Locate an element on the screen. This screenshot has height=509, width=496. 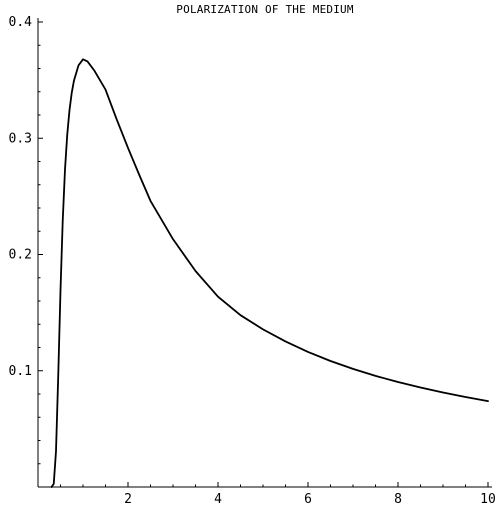
x-tick-label-10: 10 is located at coordinates (488, 499).